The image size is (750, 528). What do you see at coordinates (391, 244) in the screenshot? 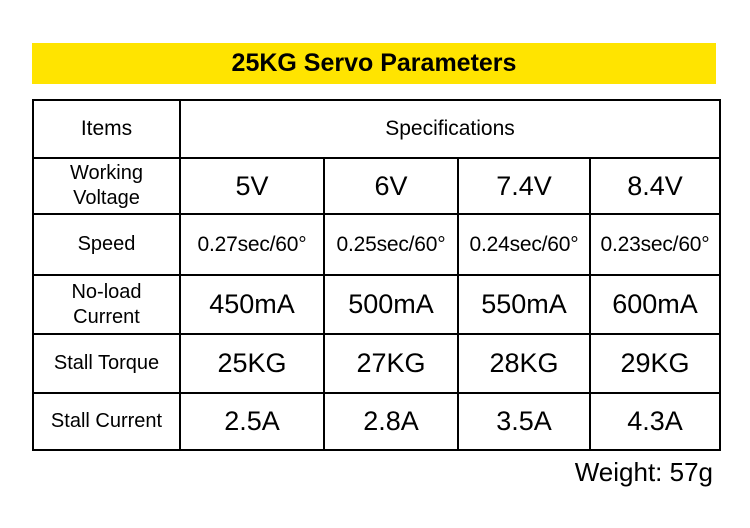
I see `value-cell: 0.25sec/60°` at bounding box center [391, 244].